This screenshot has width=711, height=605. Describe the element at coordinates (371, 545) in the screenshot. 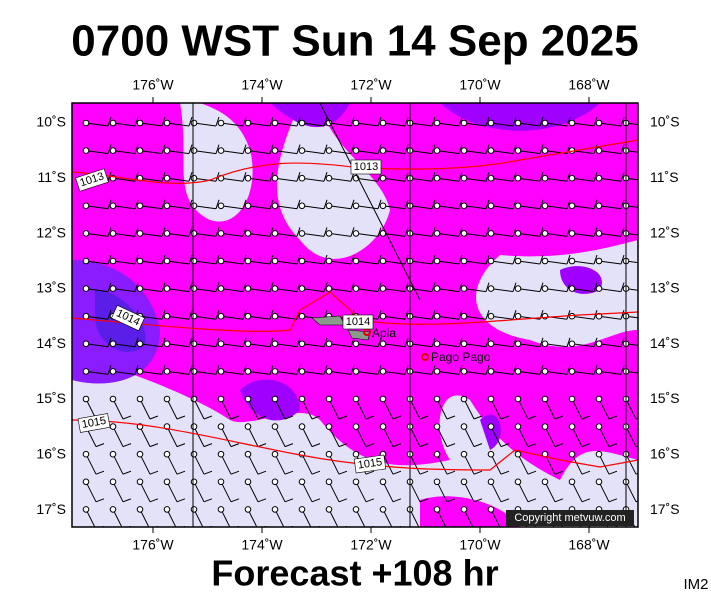

I see `lon-label: 172˚W` at that location.